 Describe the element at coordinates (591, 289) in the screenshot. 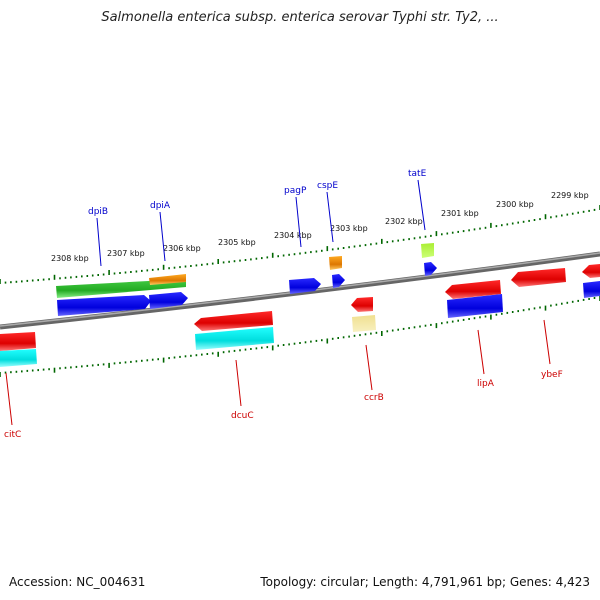

I see `gene-feature-blue-edge` at that location.